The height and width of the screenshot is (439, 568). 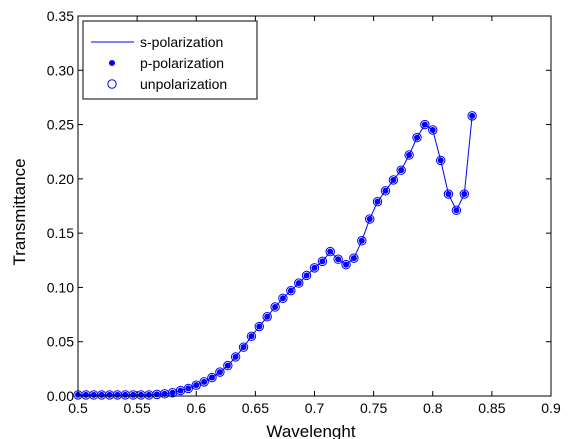 I want to click on x-tick-label: 0.65, so click(x=255, y=408).